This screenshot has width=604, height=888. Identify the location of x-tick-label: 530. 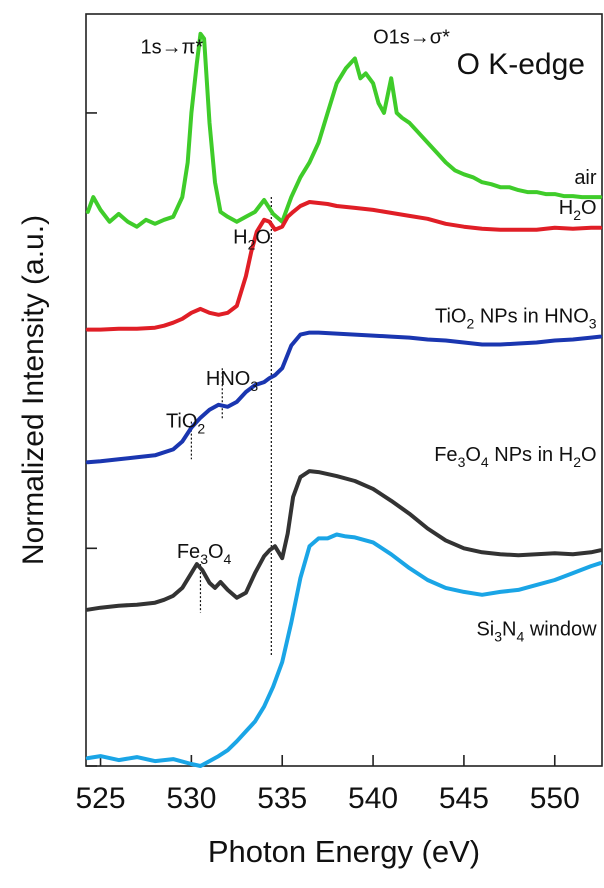
(191, 798).